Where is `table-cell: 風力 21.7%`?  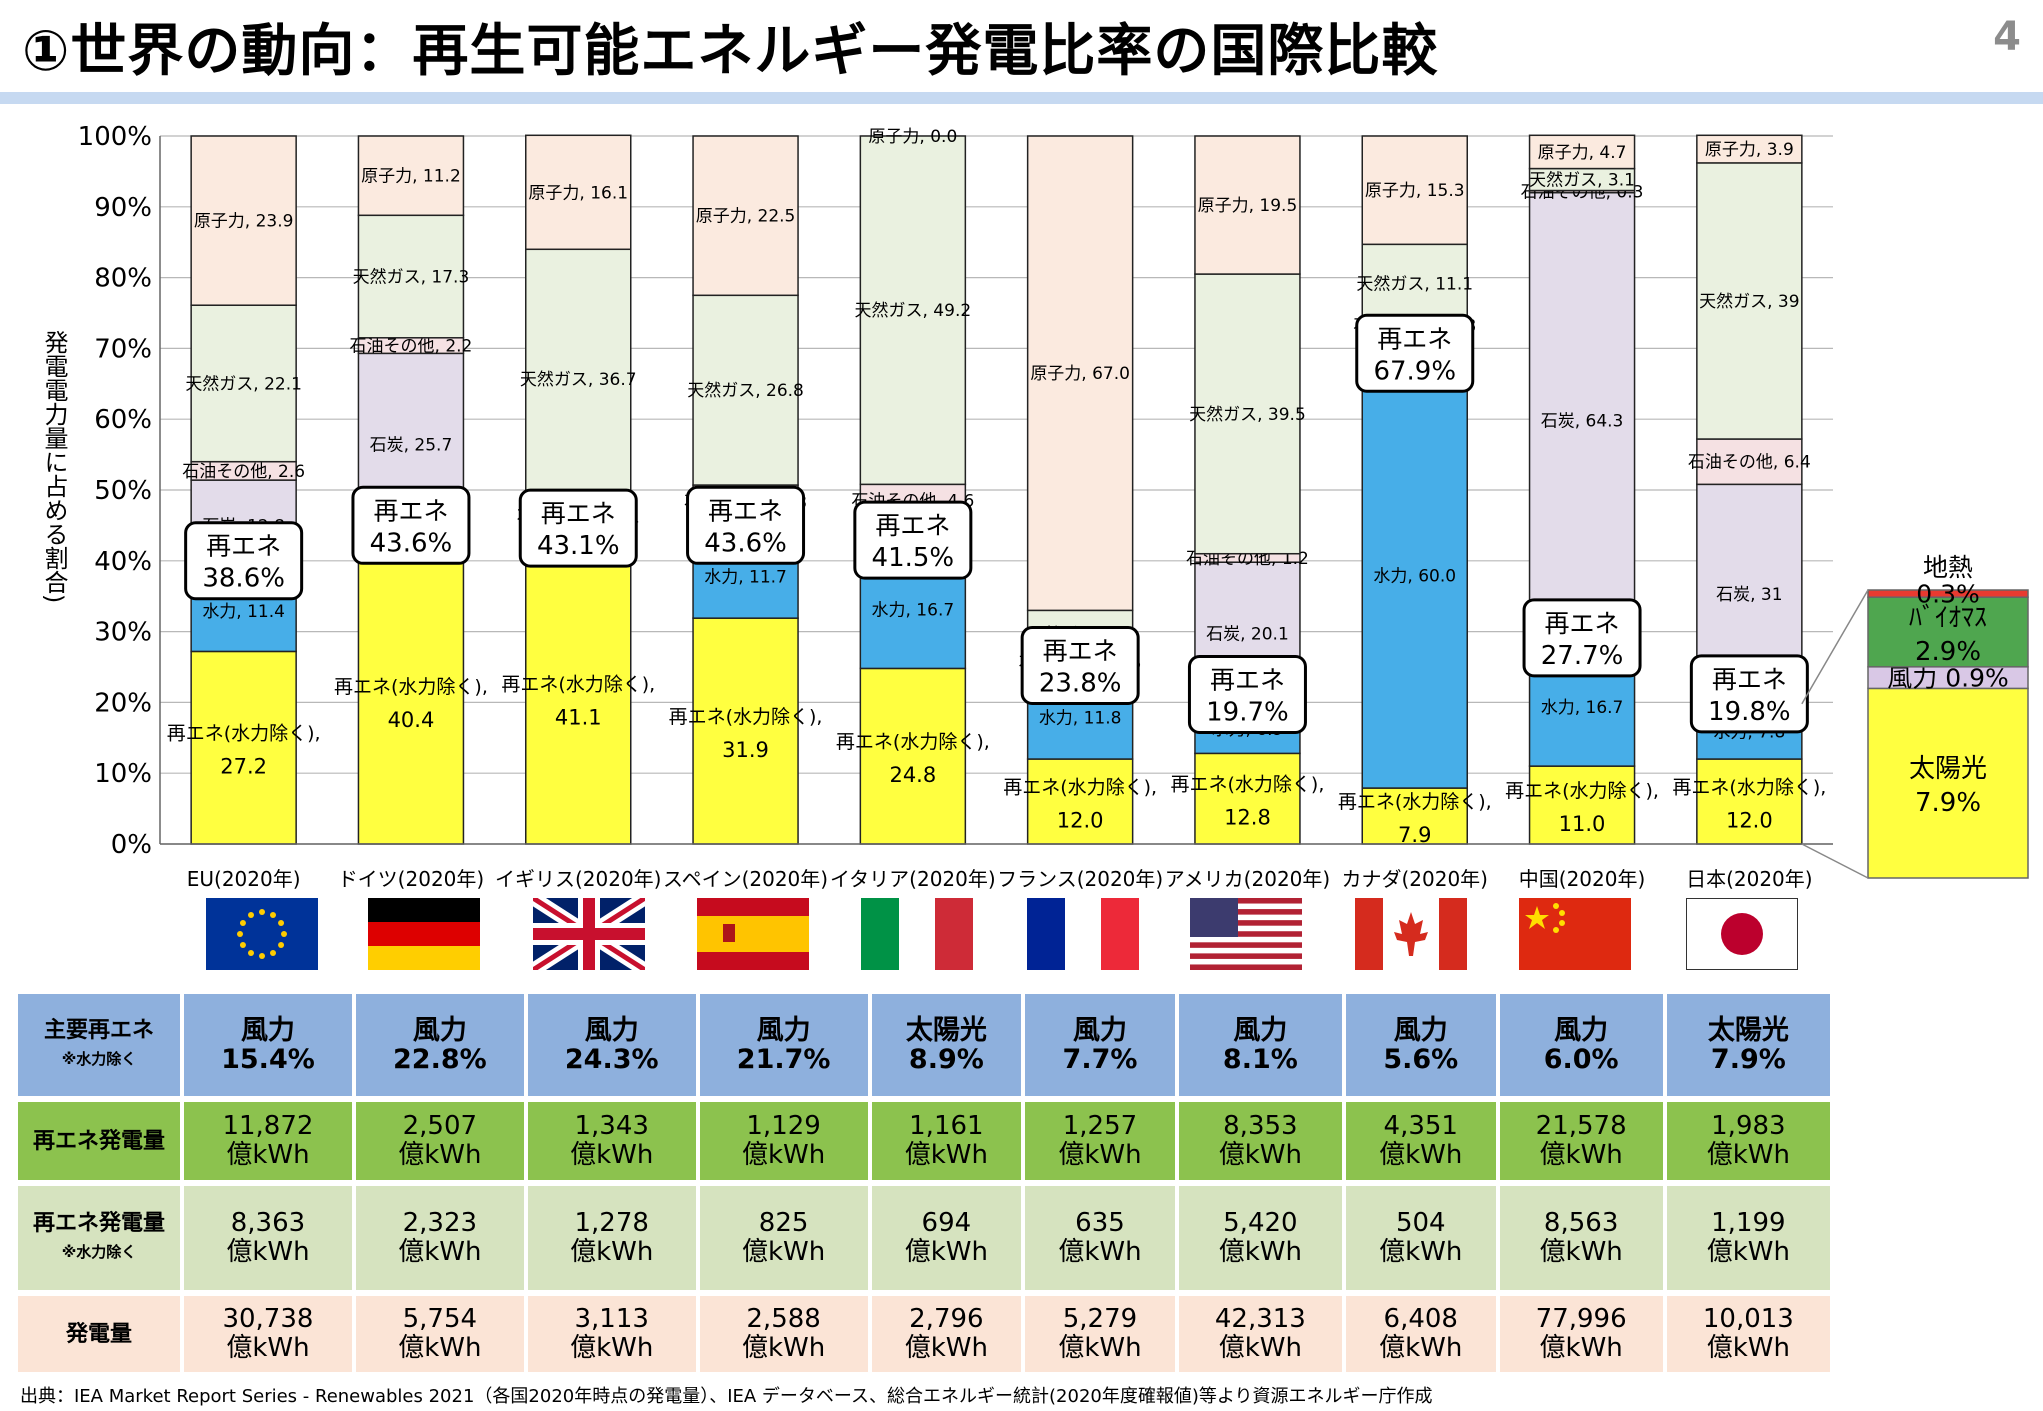
table-cell: 風力 21.7% is located at coordinates (783, 1045).